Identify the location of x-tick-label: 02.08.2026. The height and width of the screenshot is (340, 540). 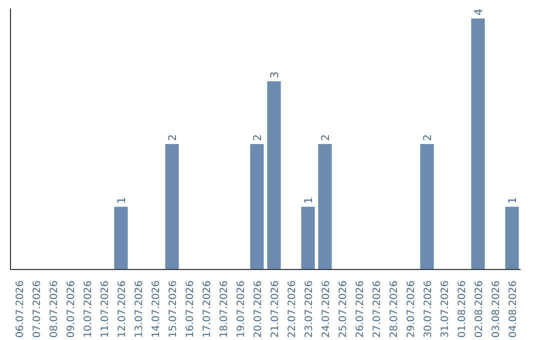
(479, 309).